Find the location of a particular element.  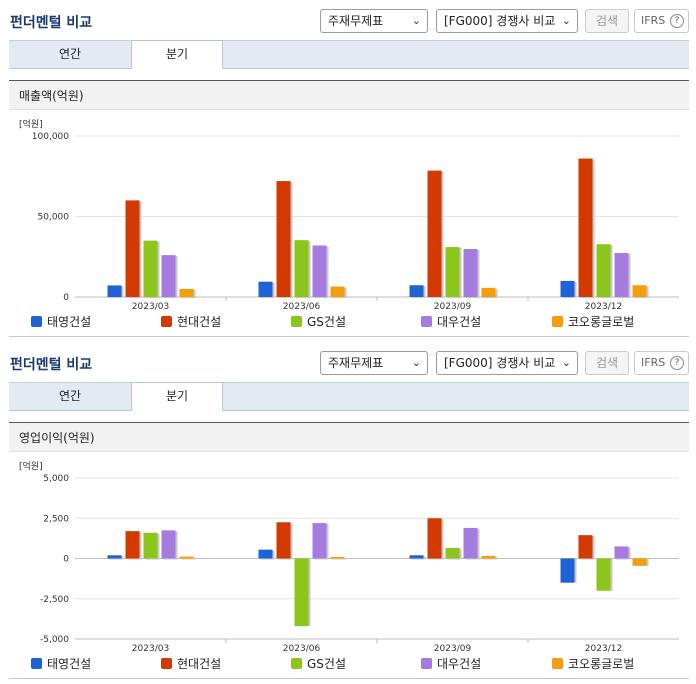

y-tick-label: 100,000 is located at coordinates (50, 137).